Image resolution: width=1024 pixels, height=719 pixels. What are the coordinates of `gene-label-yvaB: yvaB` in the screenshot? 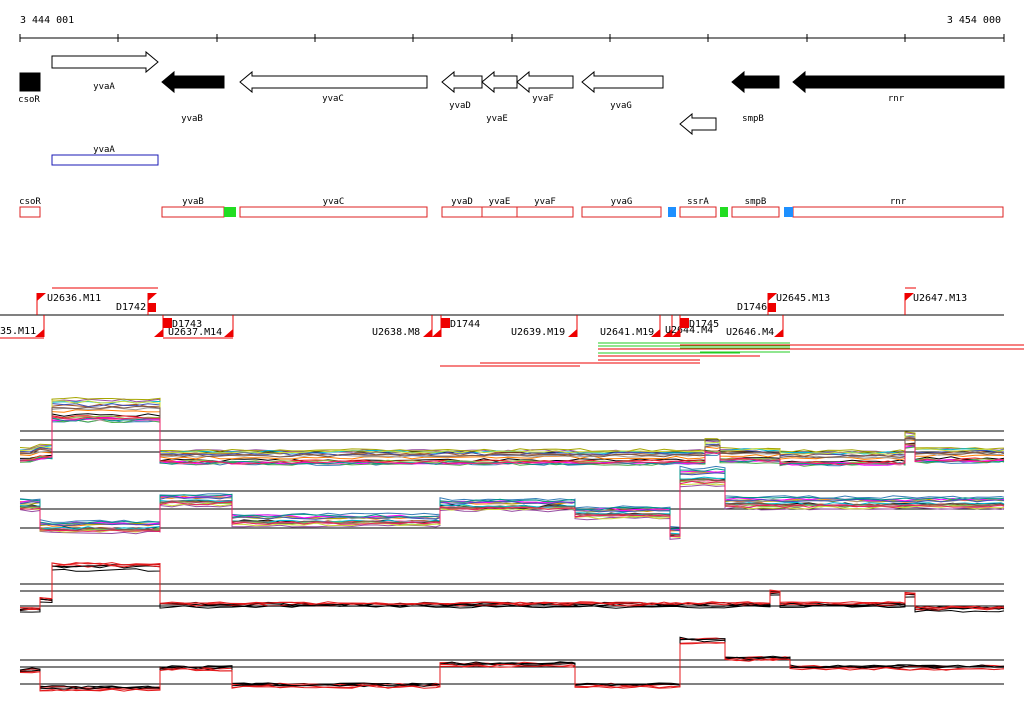 It's located at (192, 119).